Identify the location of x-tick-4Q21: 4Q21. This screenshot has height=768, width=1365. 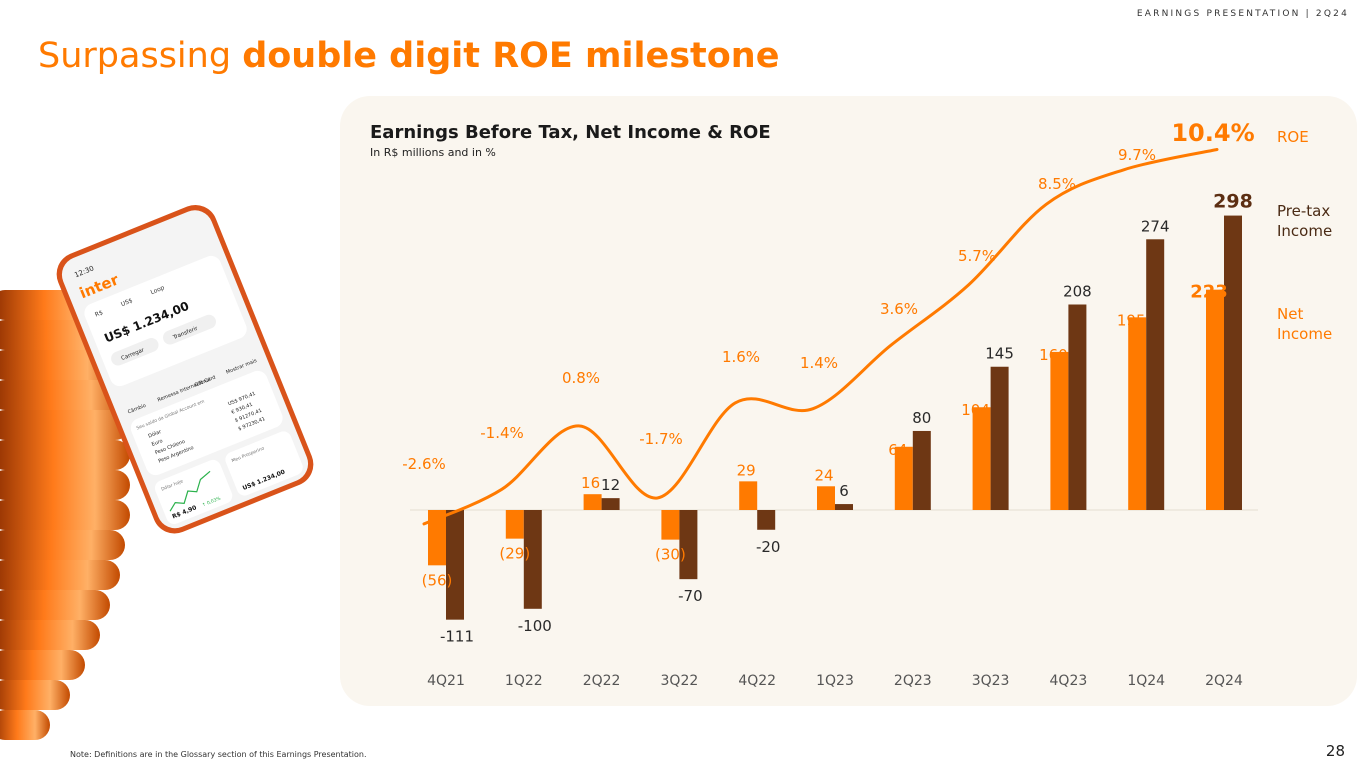
(446, 681).